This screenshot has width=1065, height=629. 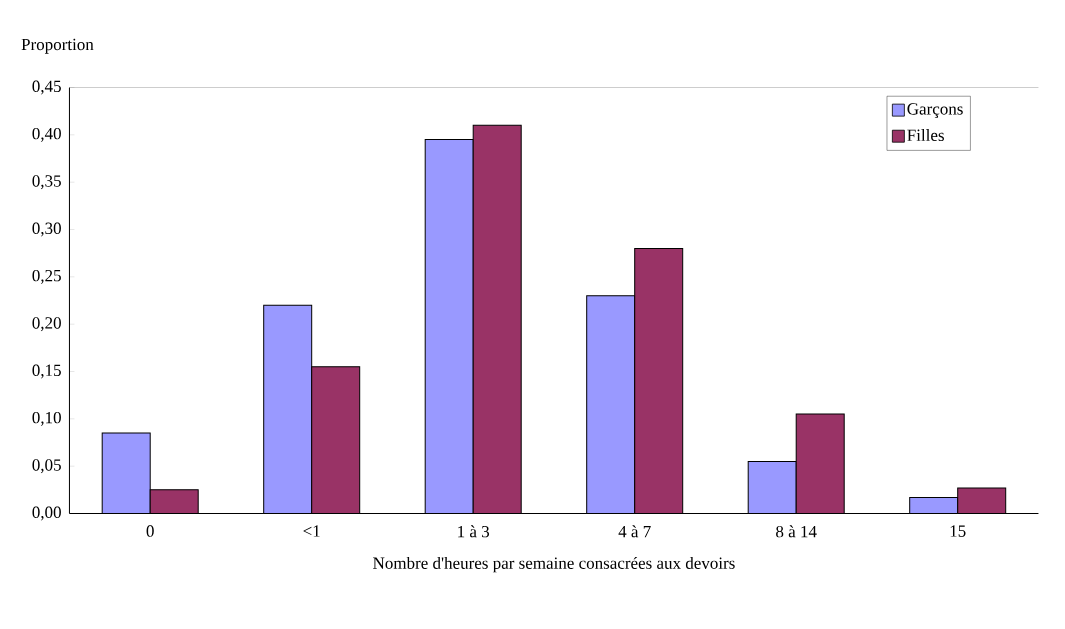 What do you see at coordinates (57, 46) in the screenshot?
I see `y-axis-title: Proportion` at bounding box center [57, 46].